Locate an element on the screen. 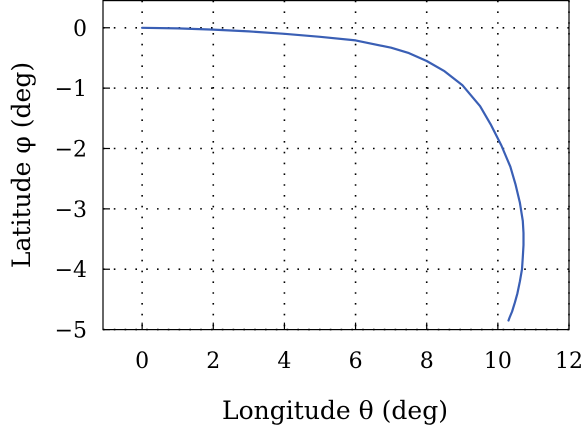  y-tick-label: −4 is located at coordinates (71, 270).